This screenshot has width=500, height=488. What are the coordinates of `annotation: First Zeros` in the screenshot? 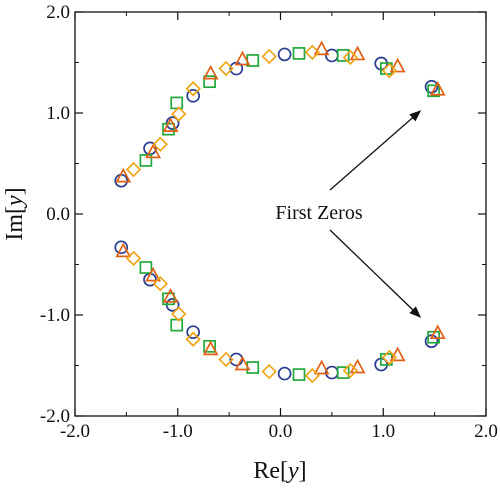 It's located at (342, 214).